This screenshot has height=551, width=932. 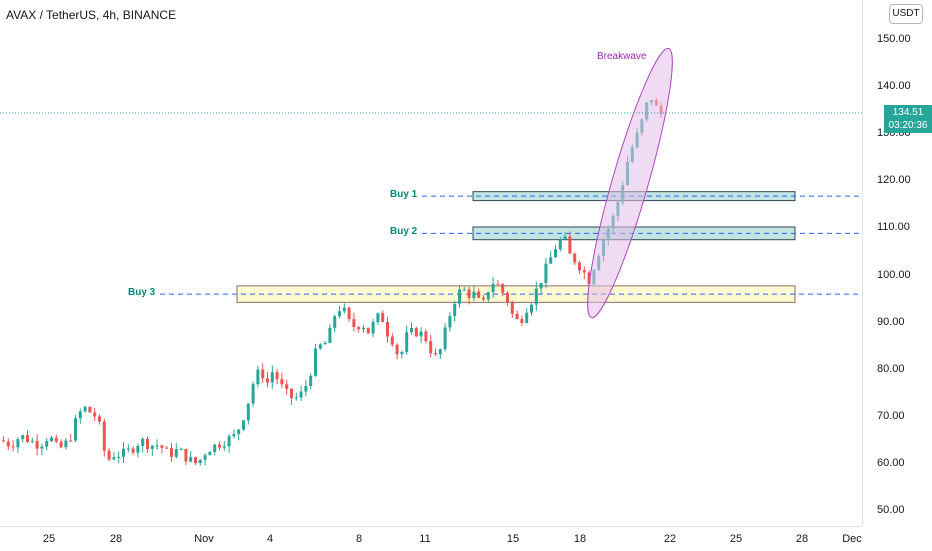 I want to click on time-axis: 25 28 Nov 4 8 11 15 18 22 25 28 Dec, so click(x=431, y=538).